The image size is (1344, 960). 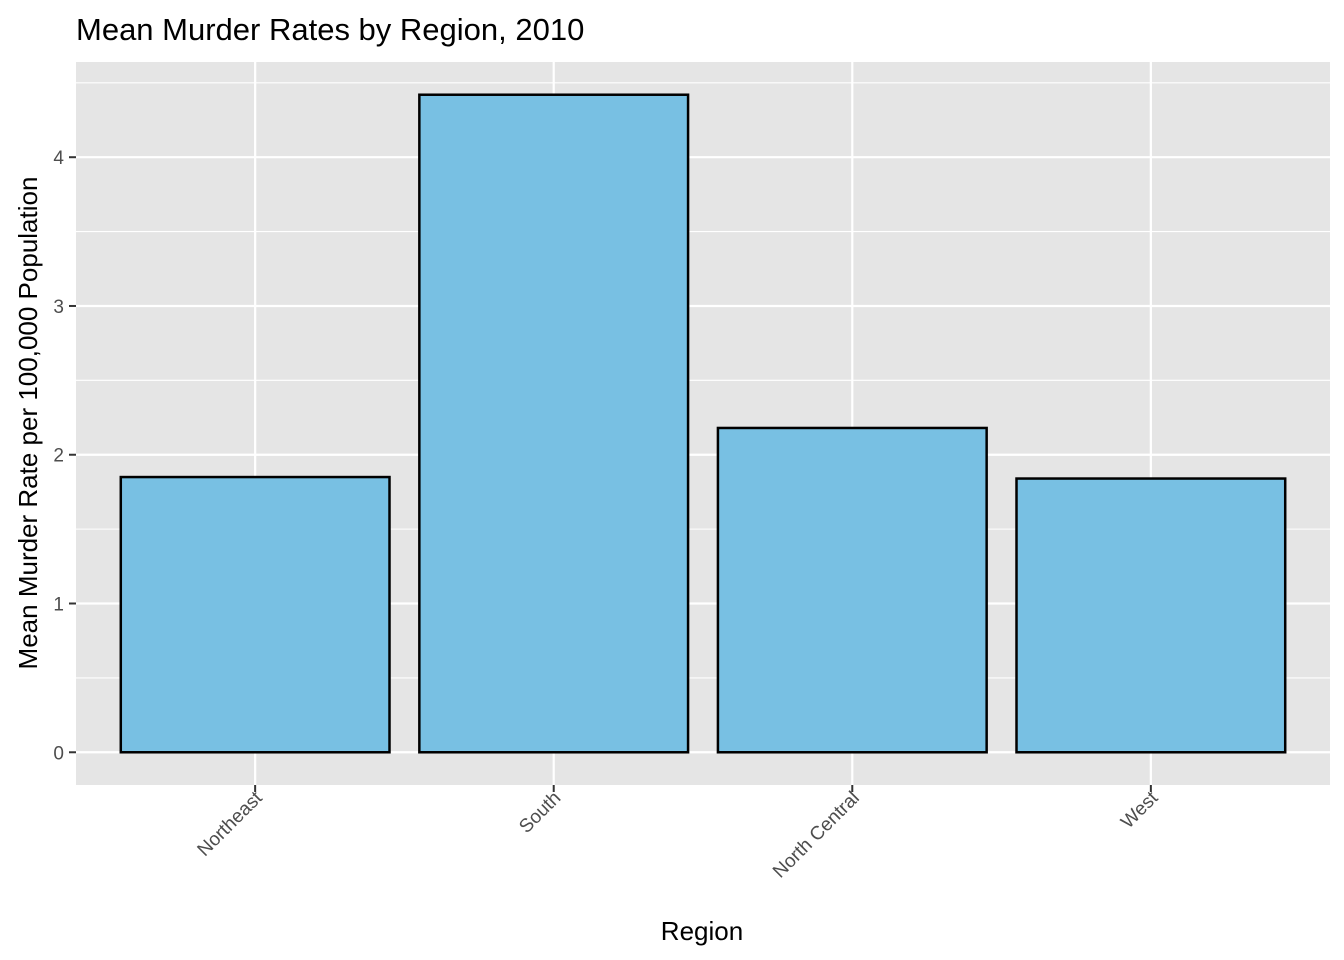 I want to click on x-tick-label: North Central, so click(x=816, y=835).